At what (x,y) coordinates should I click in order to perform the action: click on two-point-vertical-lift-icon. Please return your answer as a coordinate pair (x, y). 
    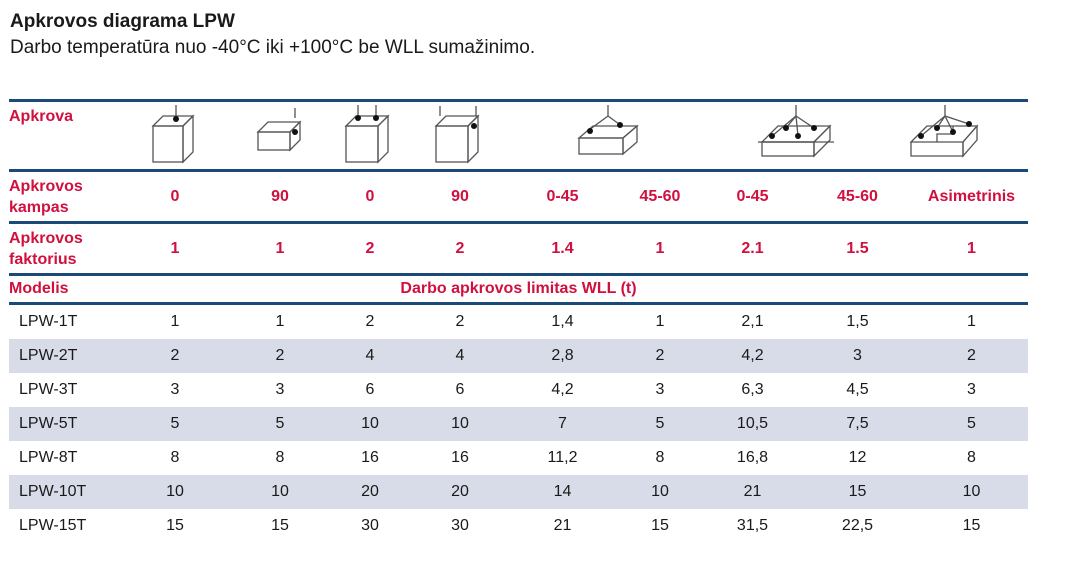
    Looking at the image, I should click on (370, 135).